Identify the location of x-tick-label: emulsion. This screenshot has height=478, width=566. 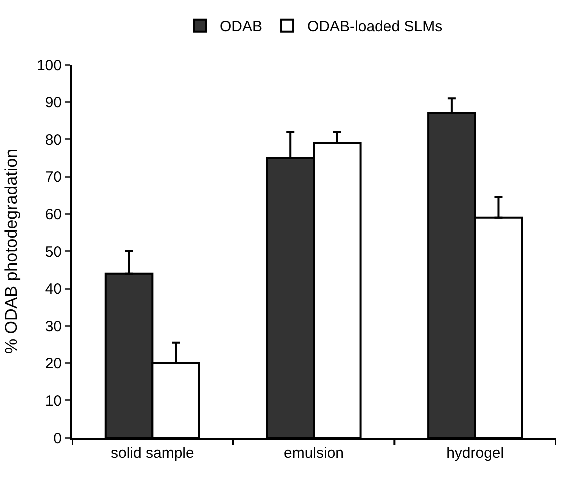
(314, 453).